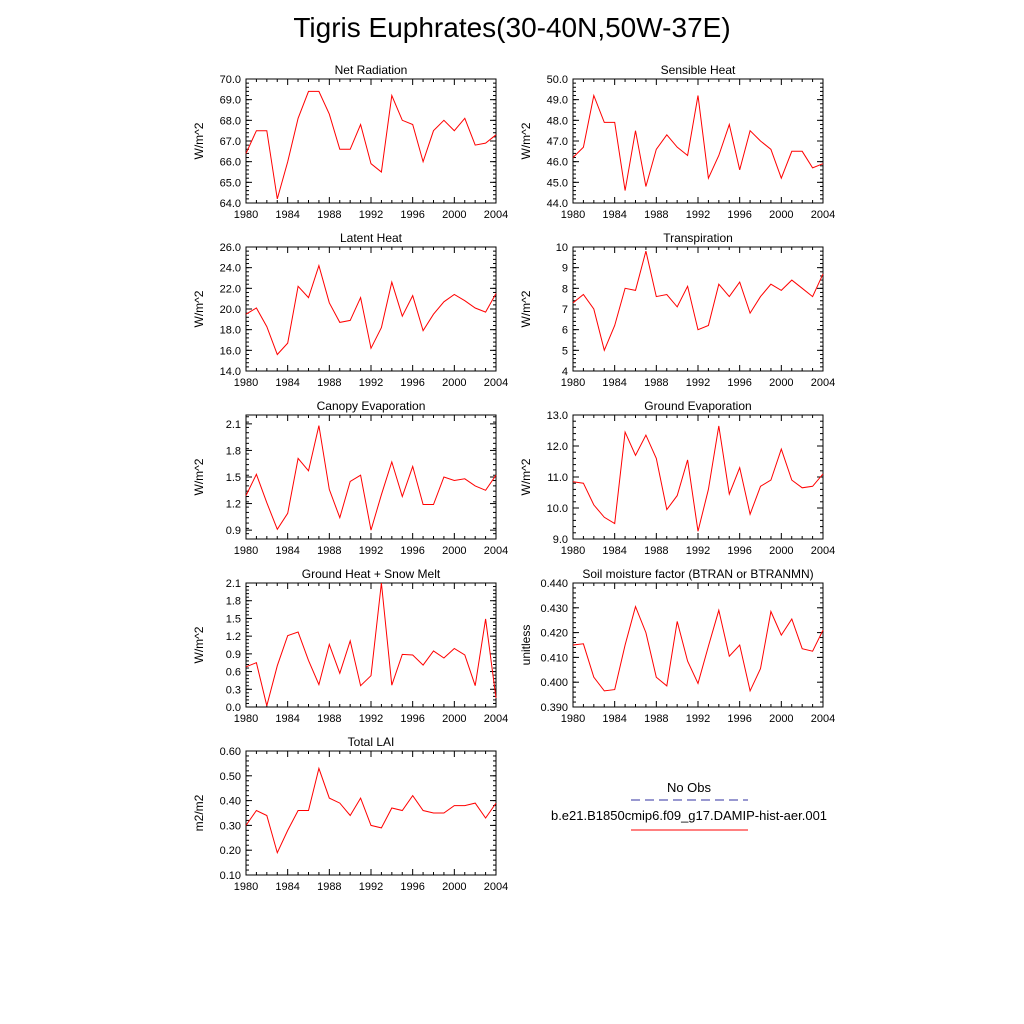 This screenshot has height=1024, width=1024. What do you see at coordinates (233, 637) in the screenshot?
I see `y-tick-label: 1.2` at bounding box center [233, 637].